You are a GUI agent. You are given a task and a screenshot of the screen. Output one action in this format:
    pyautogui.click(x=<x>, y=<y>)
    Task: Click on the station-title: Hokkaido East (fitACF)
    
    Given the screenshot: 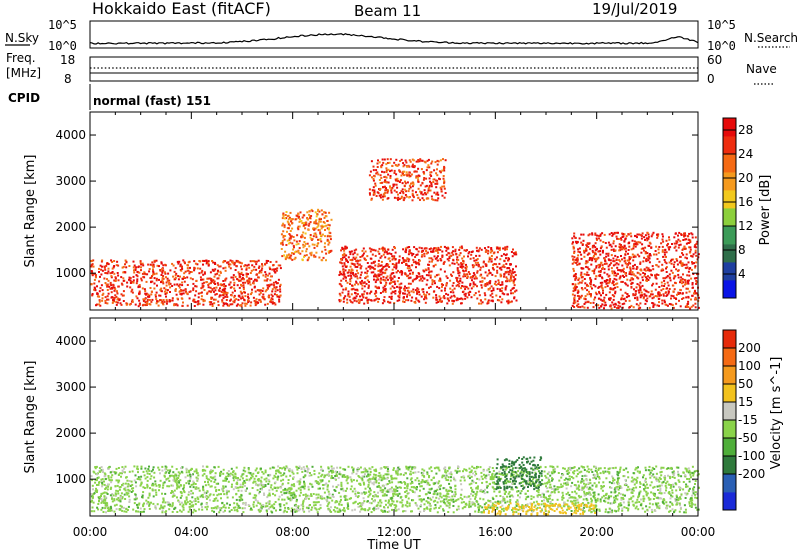 What is the action you would take?
    pyautogui.click(x=181, y=9)
    